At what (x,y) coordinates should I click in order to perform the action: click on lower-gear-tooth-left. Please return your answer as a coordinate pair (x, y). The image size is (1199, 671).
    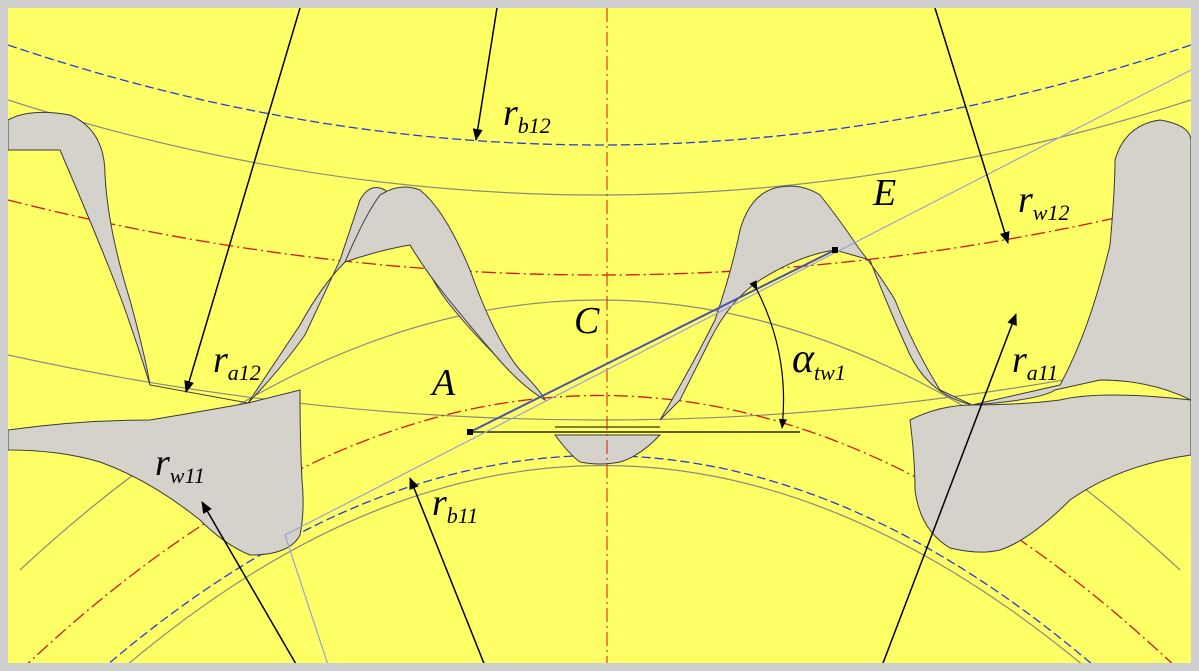
    Looking at the image, I should click on (156, 472).